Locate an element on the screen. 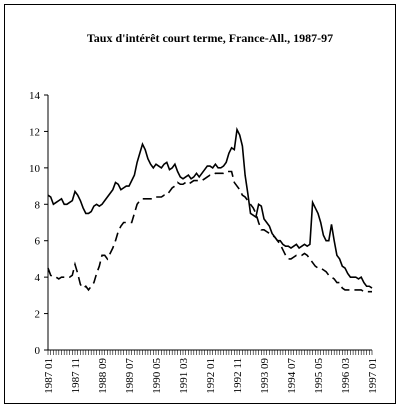 Image resolution: width=401 pixels, height=408 pixels. y-tick-label: 8 is located at coordinates (38, 205).